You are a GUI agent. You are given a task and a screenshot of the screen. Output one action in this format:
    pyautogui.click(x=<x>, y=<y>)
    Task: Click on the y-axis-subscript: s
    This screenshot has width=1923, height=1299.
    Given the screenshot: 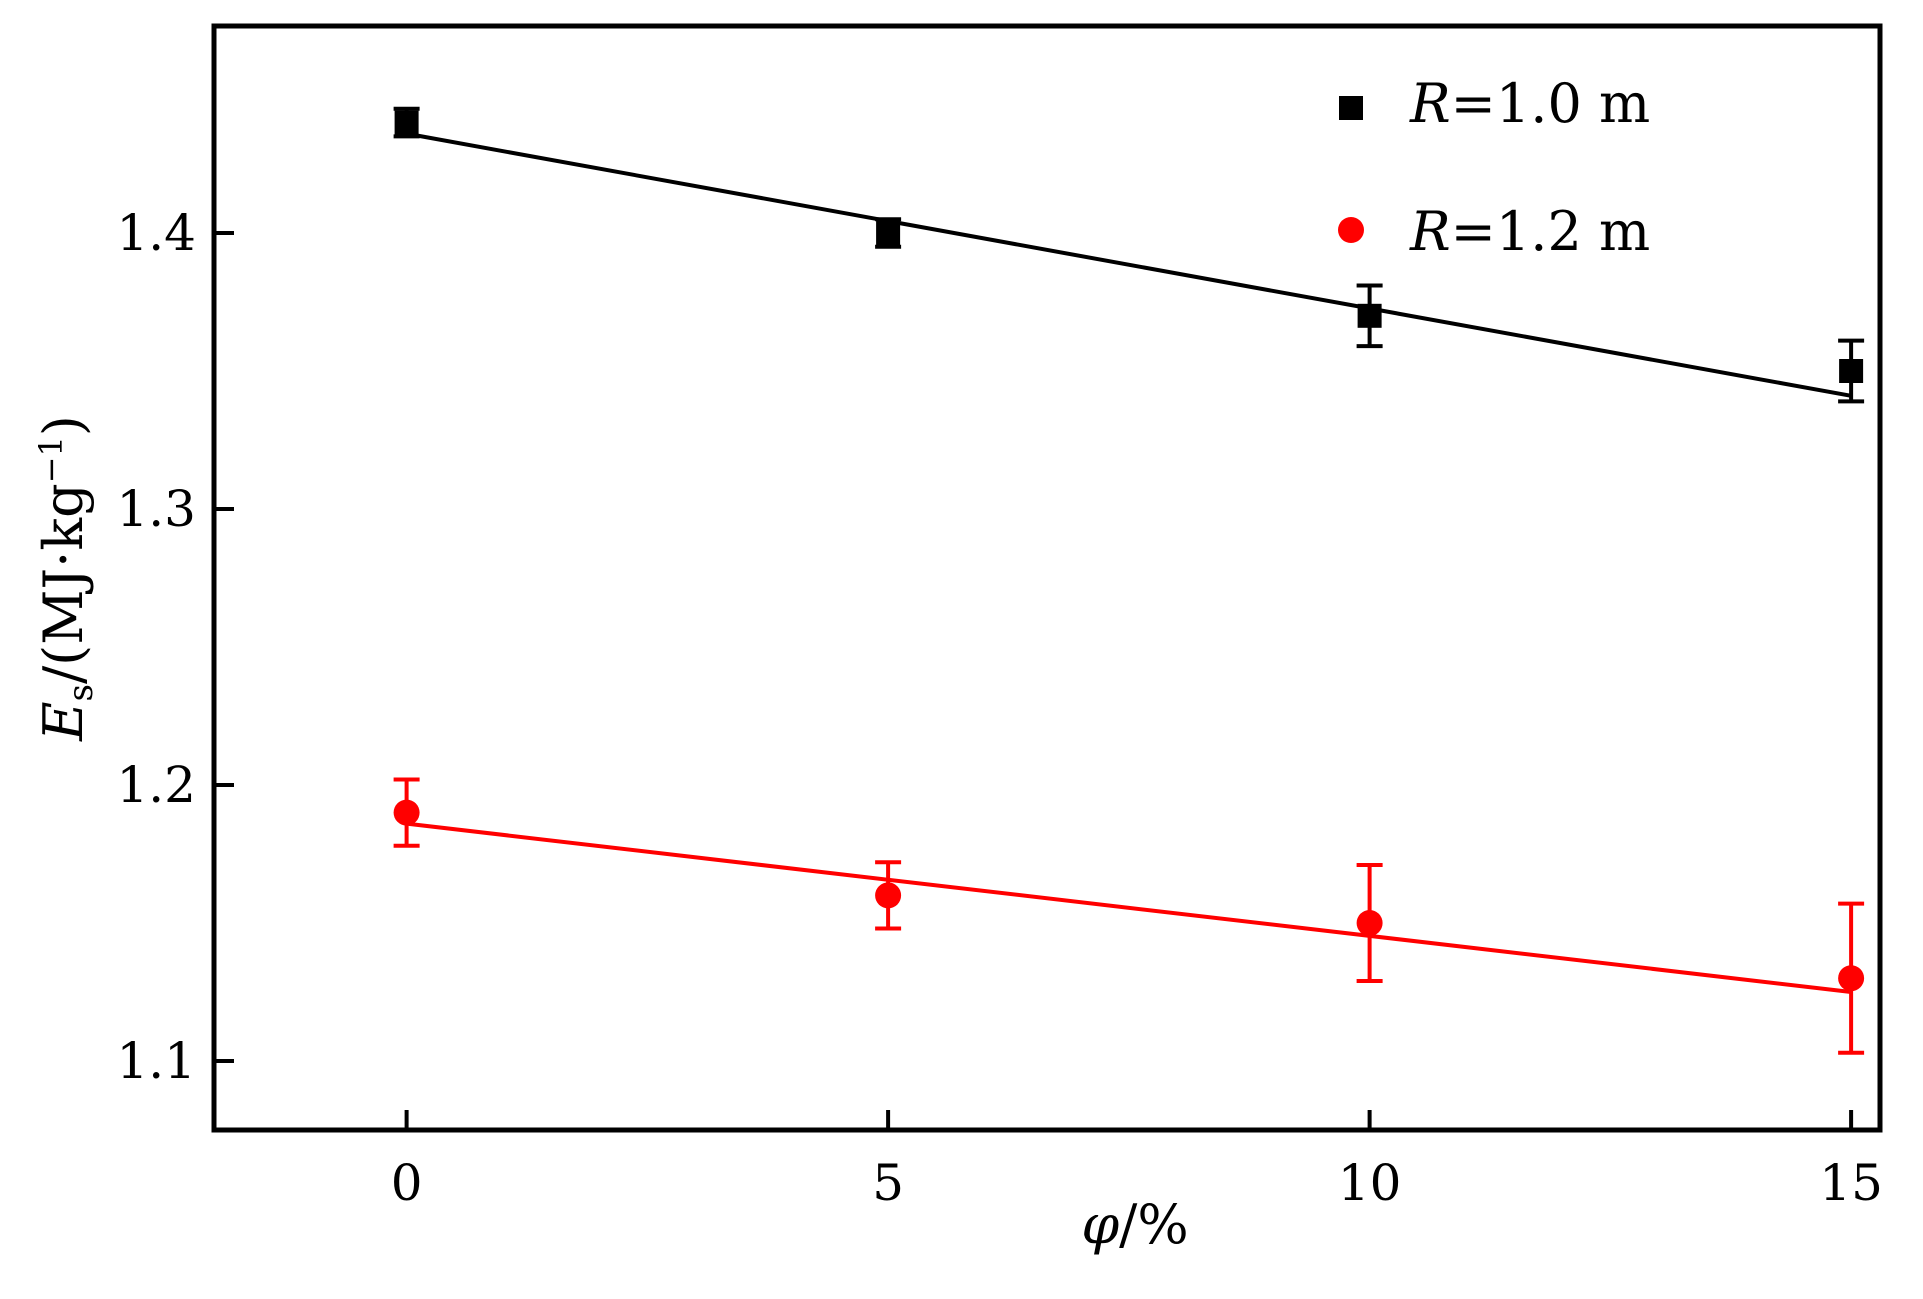 What is the action you would take?
    pyautogui.click(x=81, y=692)
    